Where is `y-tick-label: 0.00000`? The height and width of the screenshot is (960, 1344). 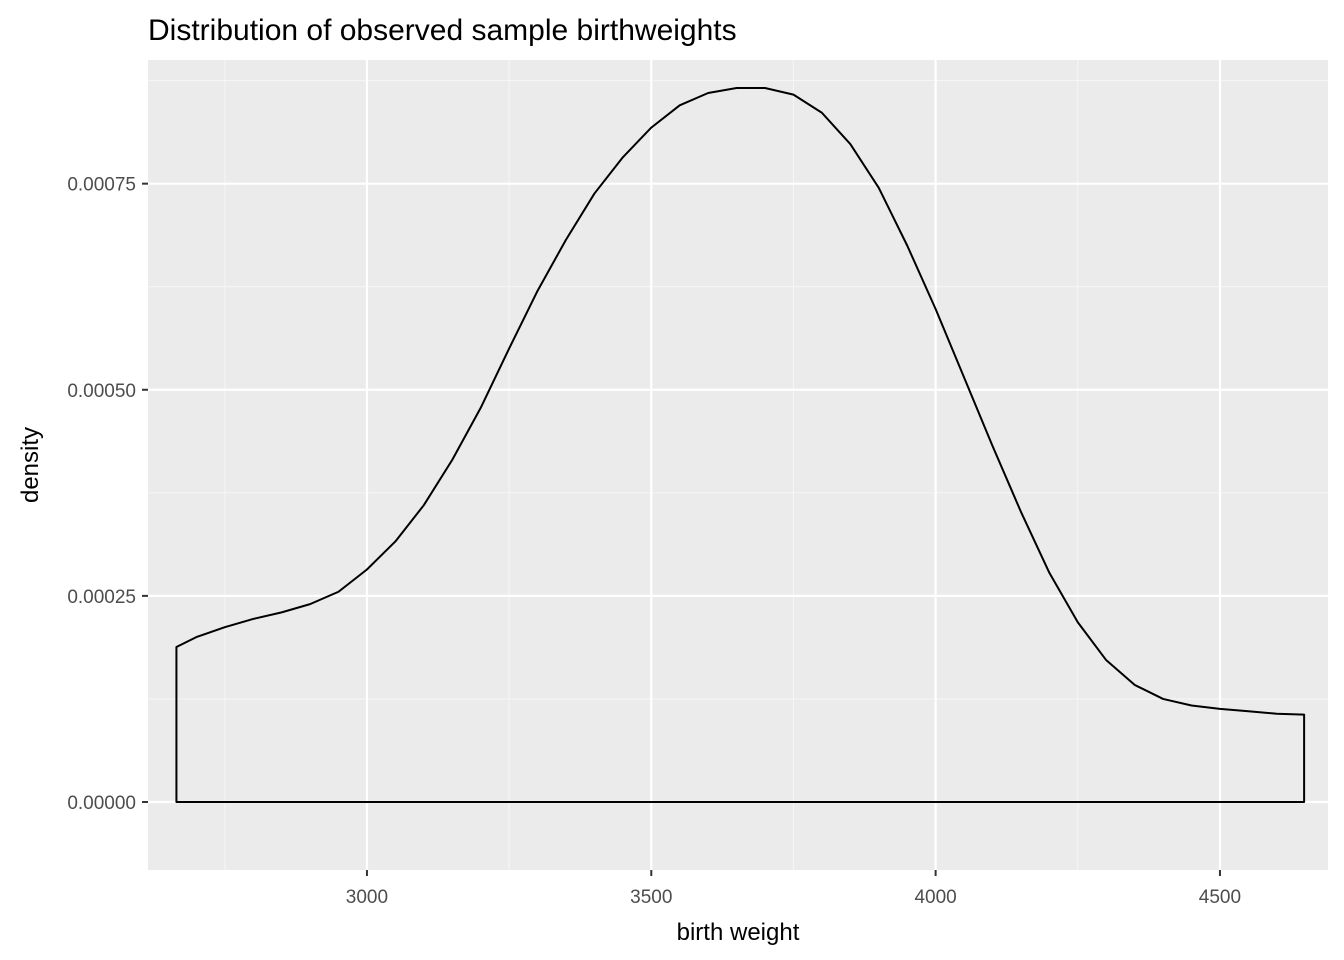 y-tick-label: 0.00000 is located at coordinates (101, 803).